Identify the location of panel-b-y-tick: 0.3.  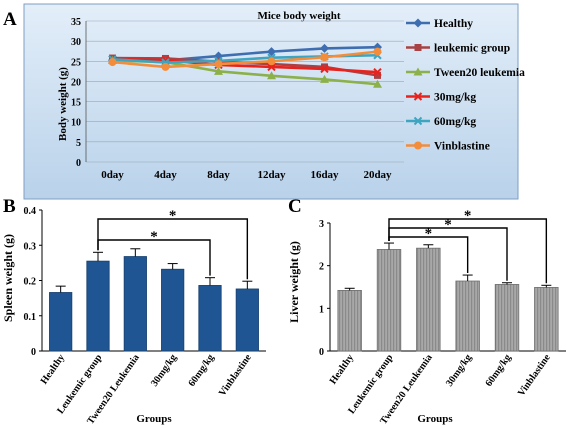
(30, 246).